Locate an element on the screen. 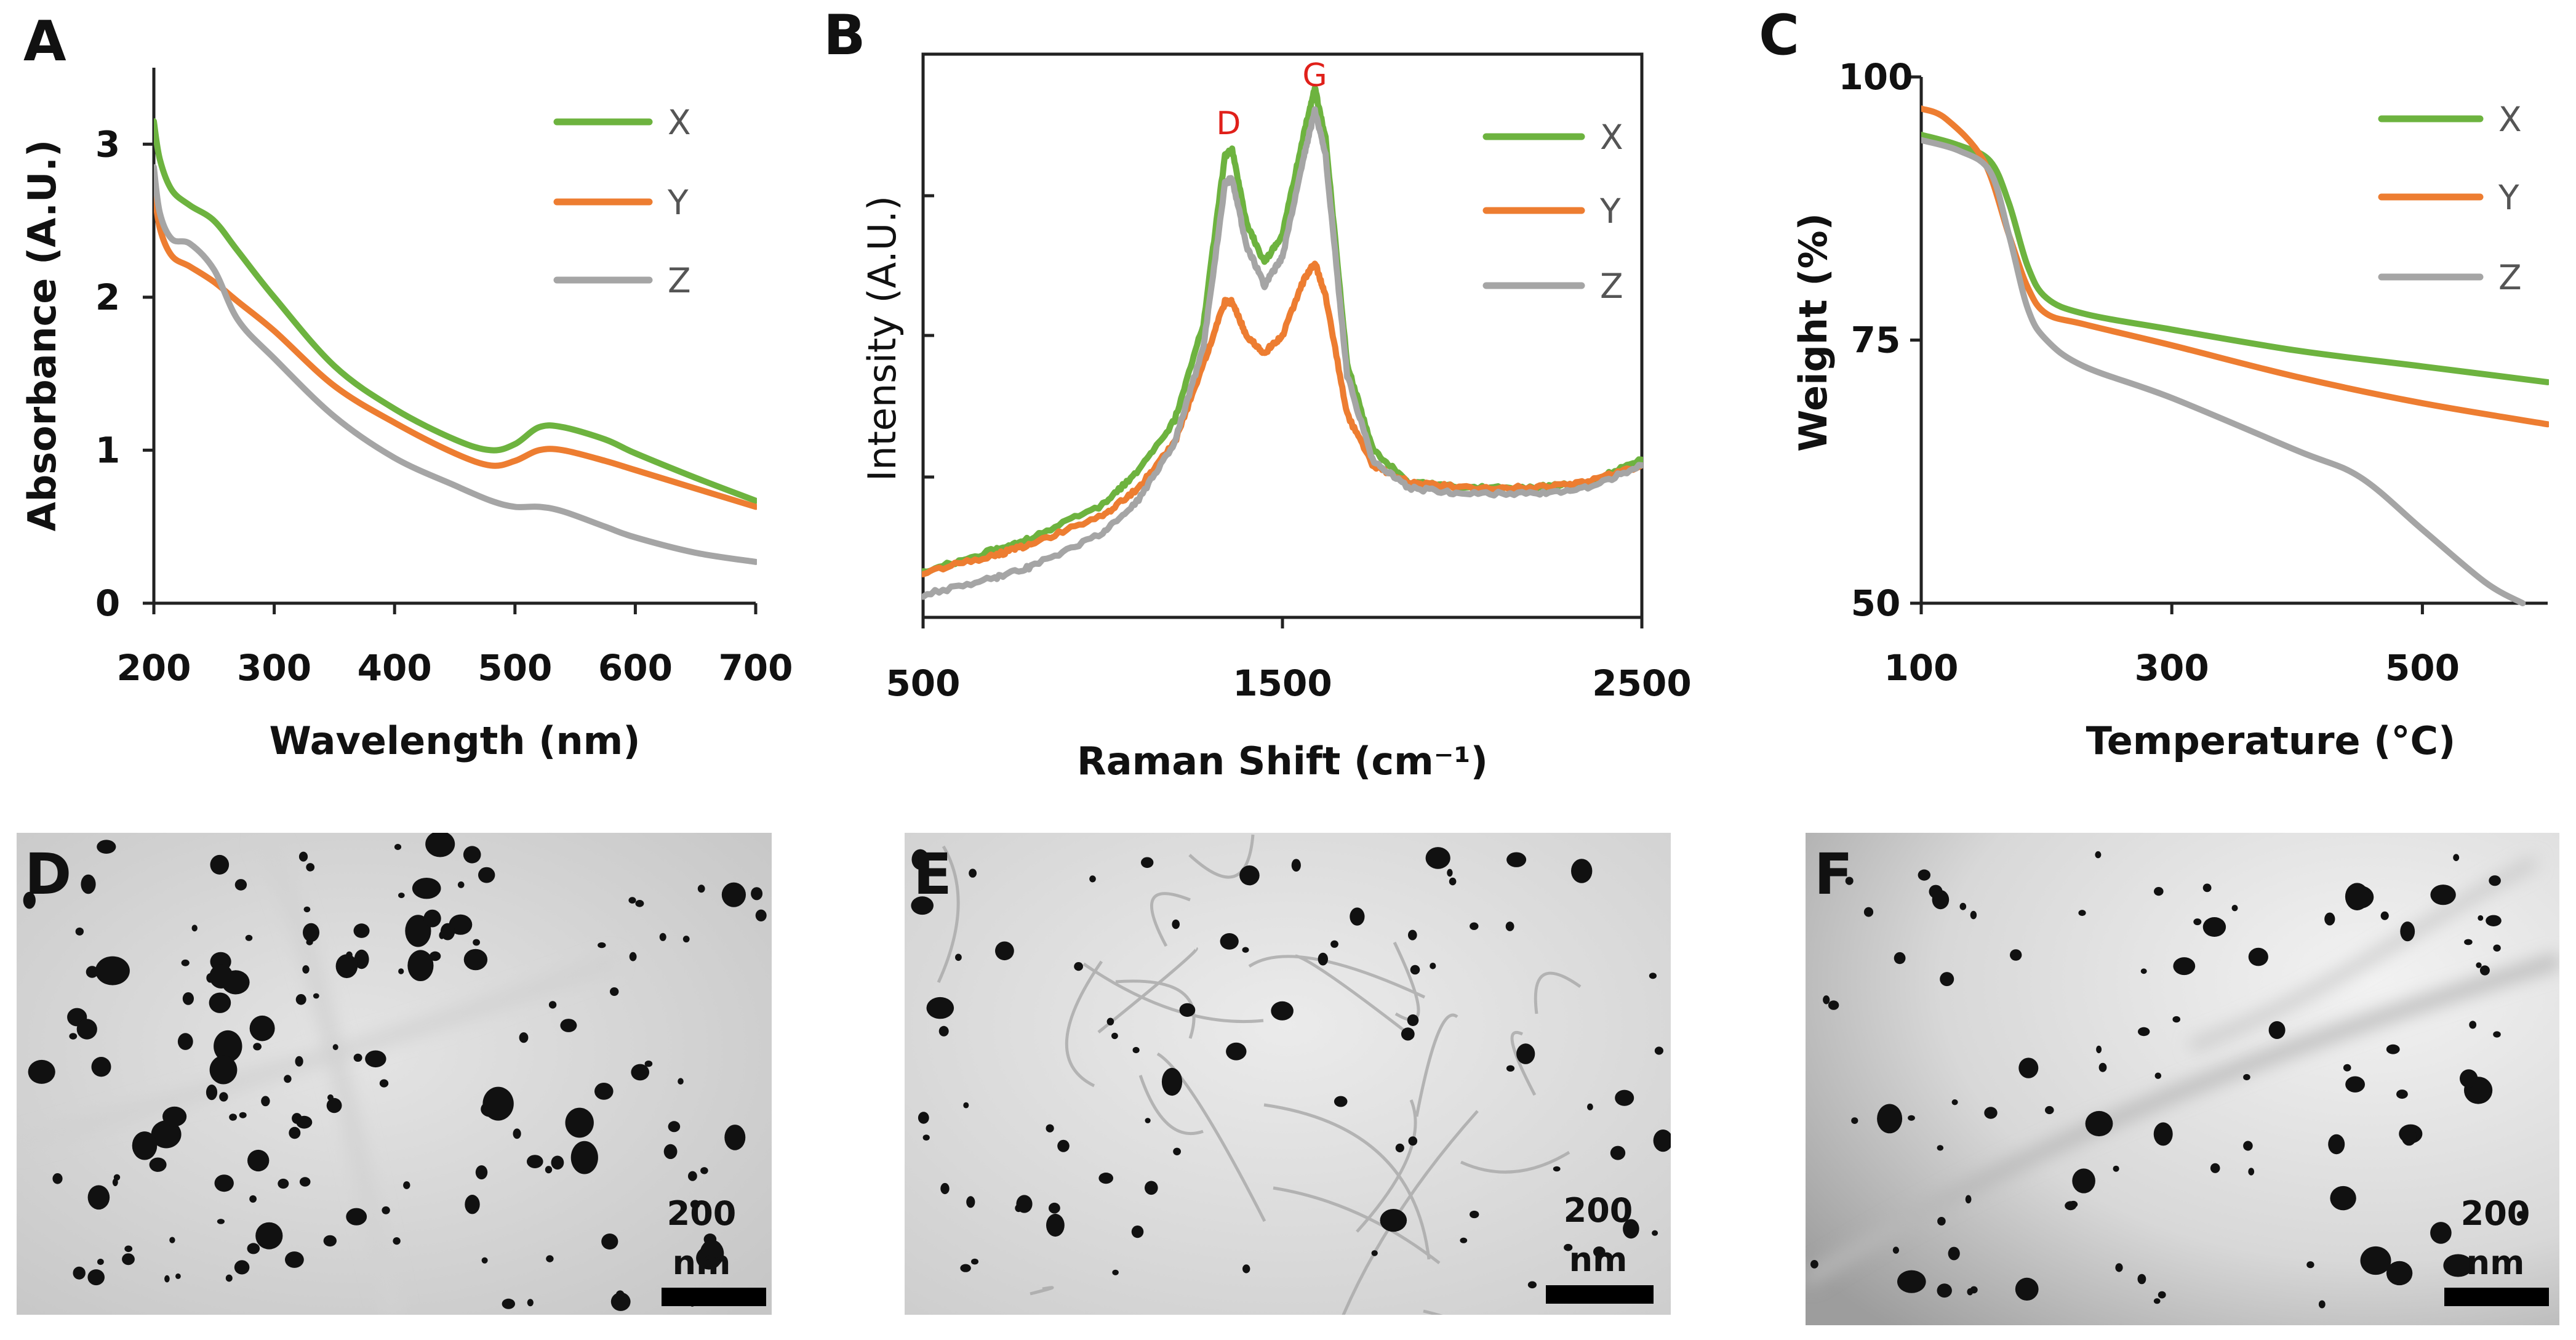  chart-a-legend-label-x: X is located at coordinates (679, 122).